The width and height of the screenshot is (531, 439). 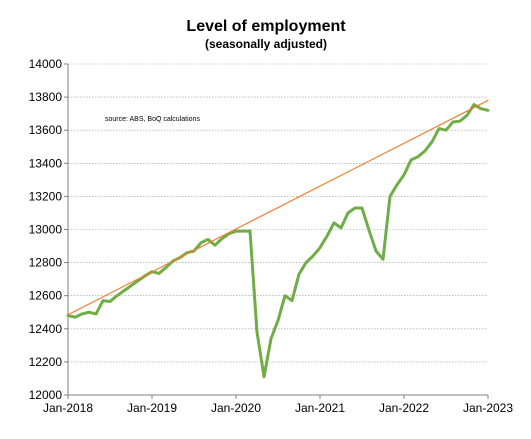 I want to click on y-tick-label: 13400, so click(x=46, y=163).